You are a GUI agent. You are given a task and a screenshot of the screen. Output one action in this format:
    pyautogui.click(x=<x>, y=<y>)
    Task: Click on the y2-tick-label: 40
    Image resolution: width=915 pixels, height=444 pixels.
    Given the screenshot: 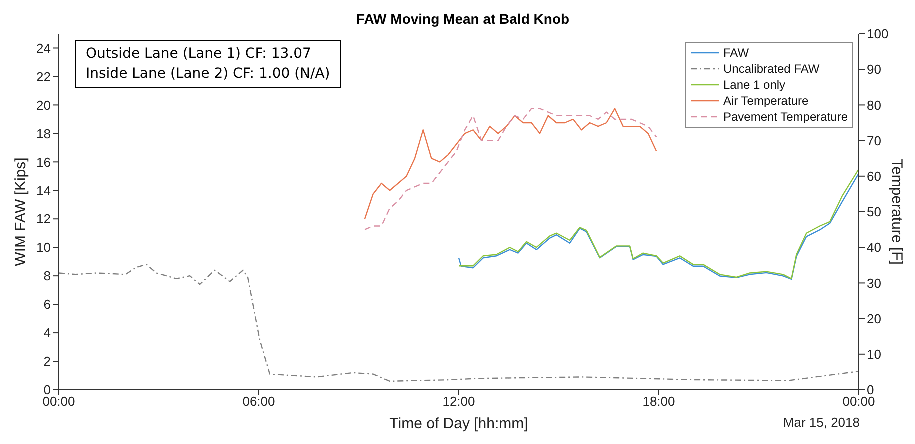 What is the action you would take?
    pyautogui.click(x=874, y=248)
    